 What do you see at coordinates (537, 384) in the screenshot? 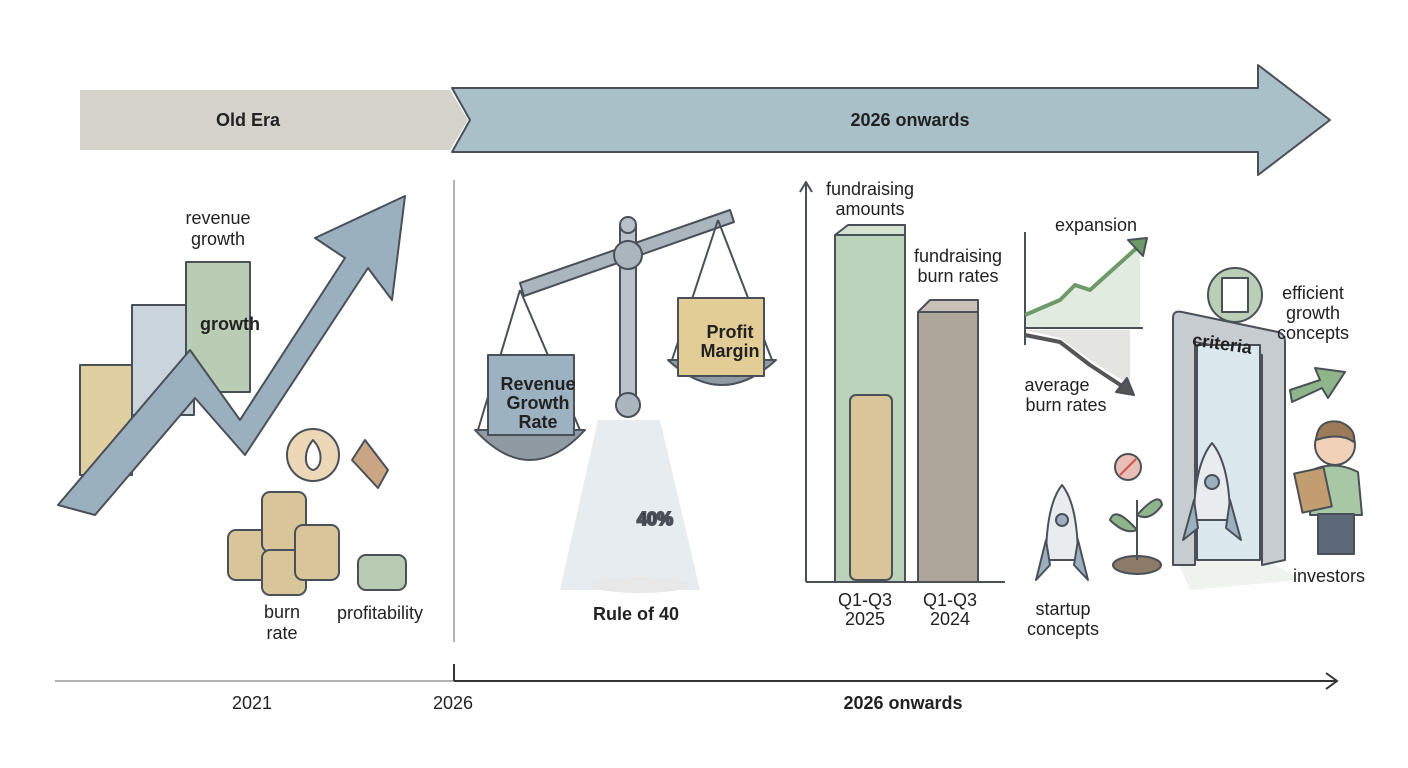
I see `revenue-growth-box: Revenue` at bounding box center [537, 384].